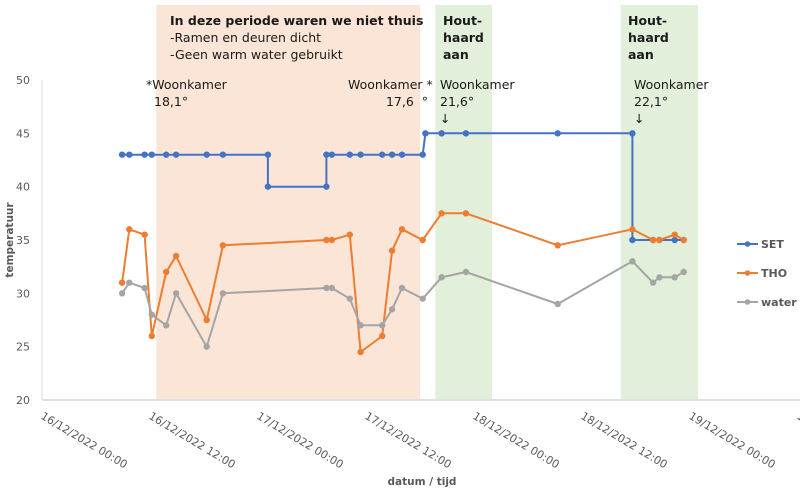  Describe the element at coordinates (774, 273) in the screenshot. I see `legend-label-tho: THO` at that location.